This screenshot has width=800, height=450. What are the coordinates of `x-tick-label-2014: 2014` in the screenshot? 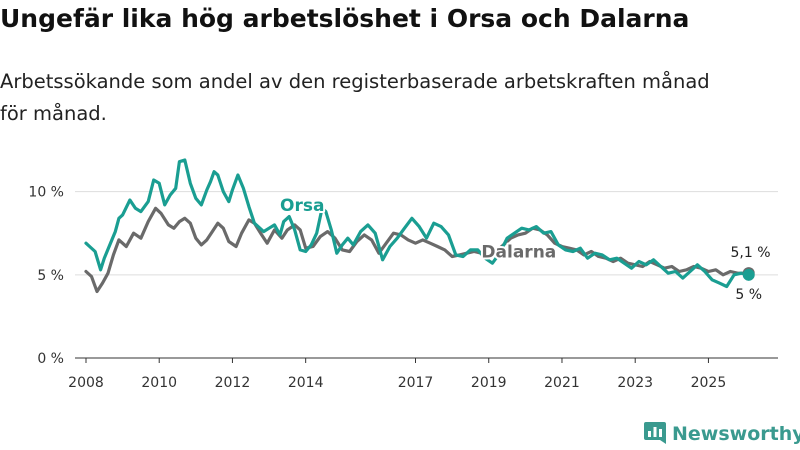 It's located at (306, 383).